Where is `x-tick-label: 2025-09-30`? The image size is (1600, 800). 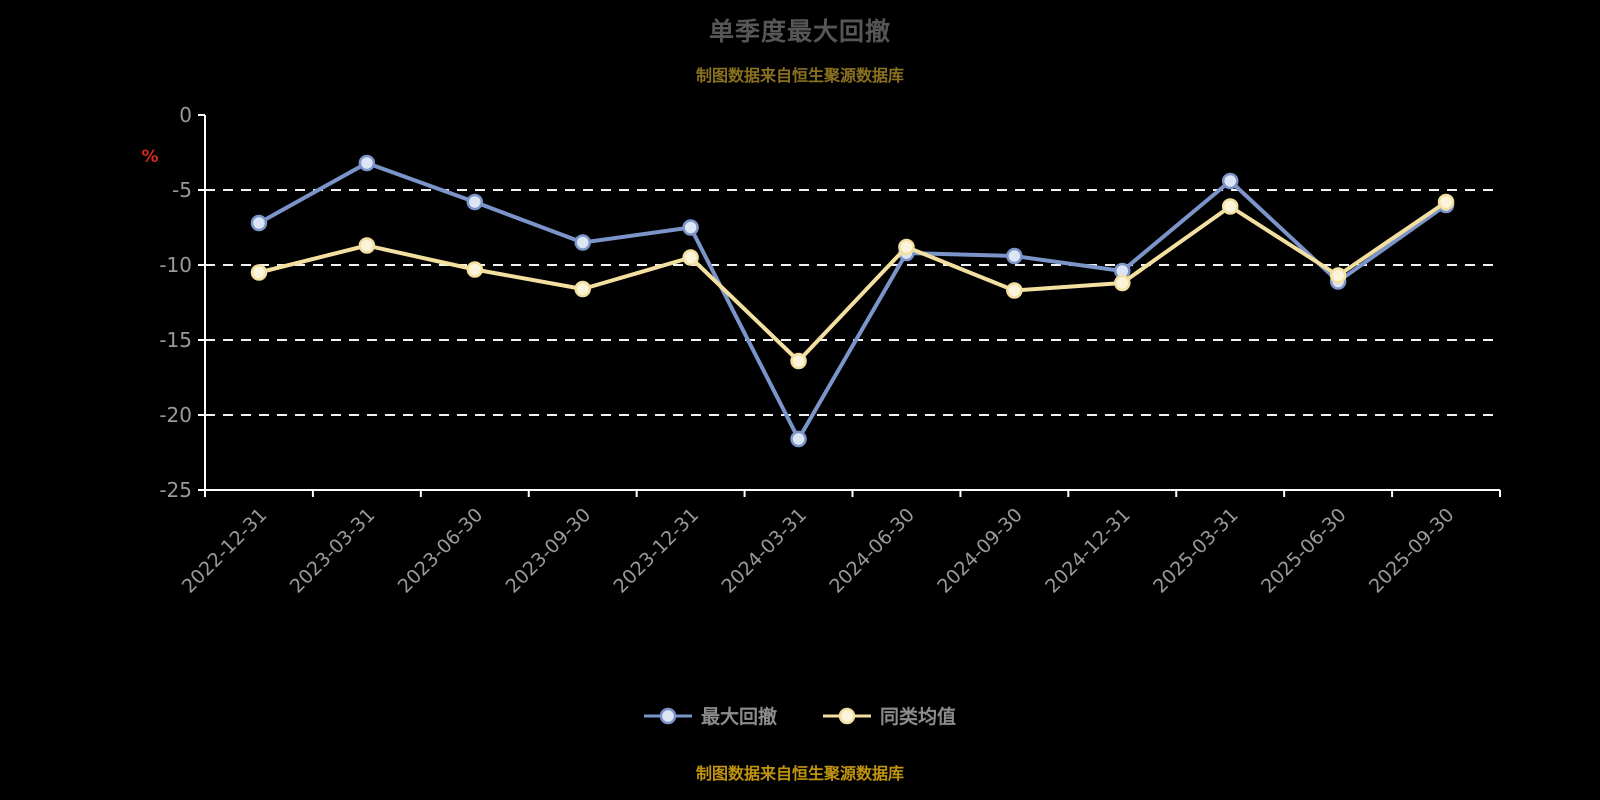 x-tick-label: 2025-09-30 is located at coordinates (1412, 551).